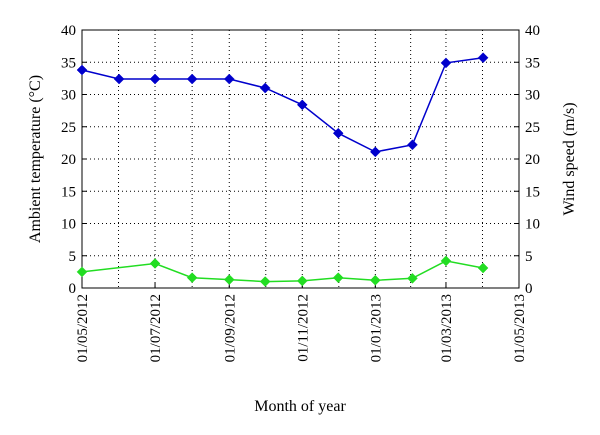 Image resolution: width=600 pixels, height=435 pixels. I want to click on x-tick-label: 01/05/2012, so click(83, 328).